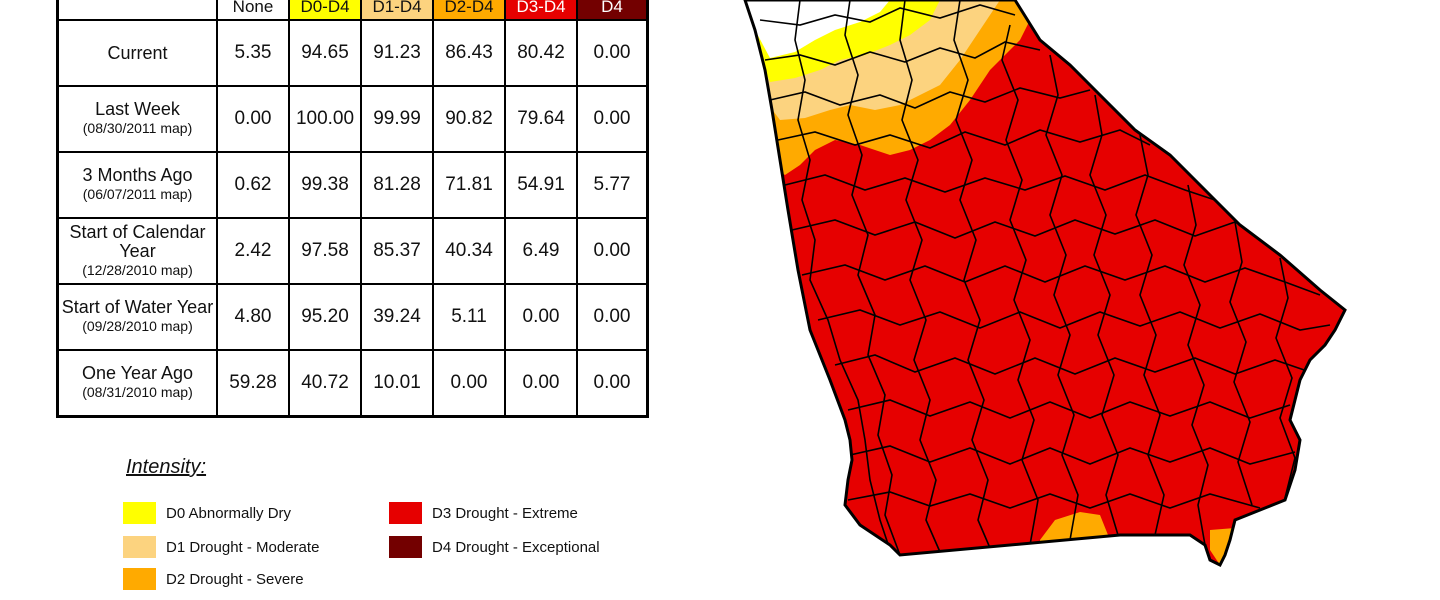 This screenshot has height=600, width=1440. Describe the element at coordinates (253, 10) in the screenshot. I see `header-none: None` at that location.